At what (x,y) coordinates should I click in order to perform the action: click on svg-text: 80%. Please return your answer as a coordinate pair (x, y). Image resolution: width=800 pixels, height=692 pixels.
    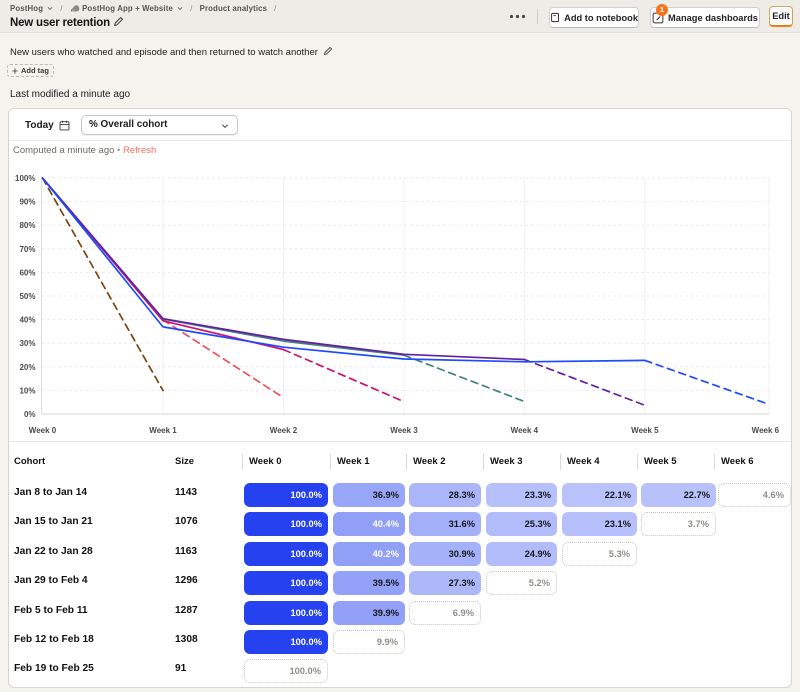
    Looking at the image, I should click on (27, 225).